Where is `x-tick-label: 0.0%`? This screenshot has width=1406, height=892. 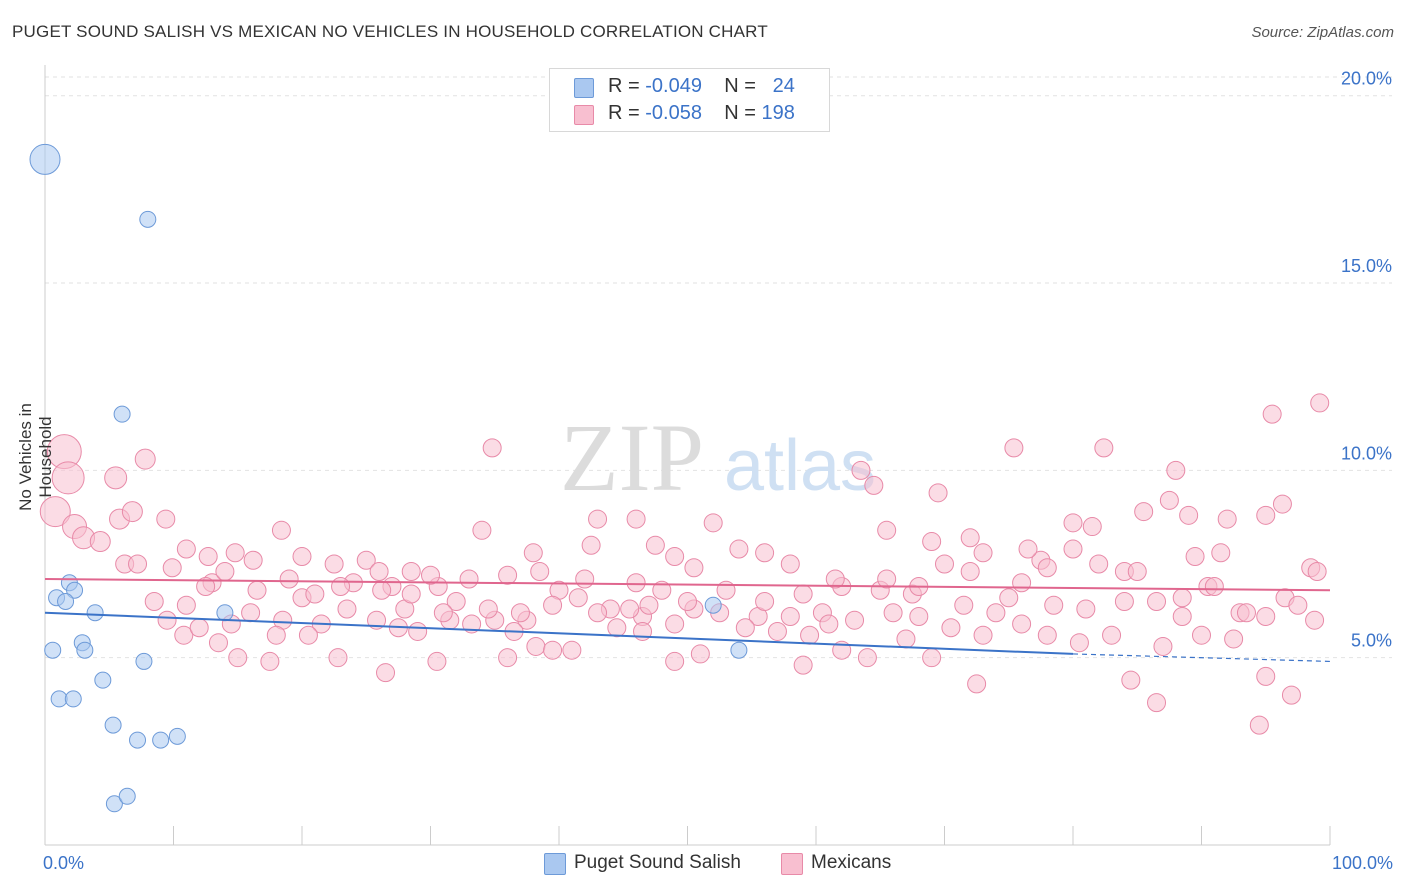 x-tick-label: 0.0% is located at coordinates (63, 863).